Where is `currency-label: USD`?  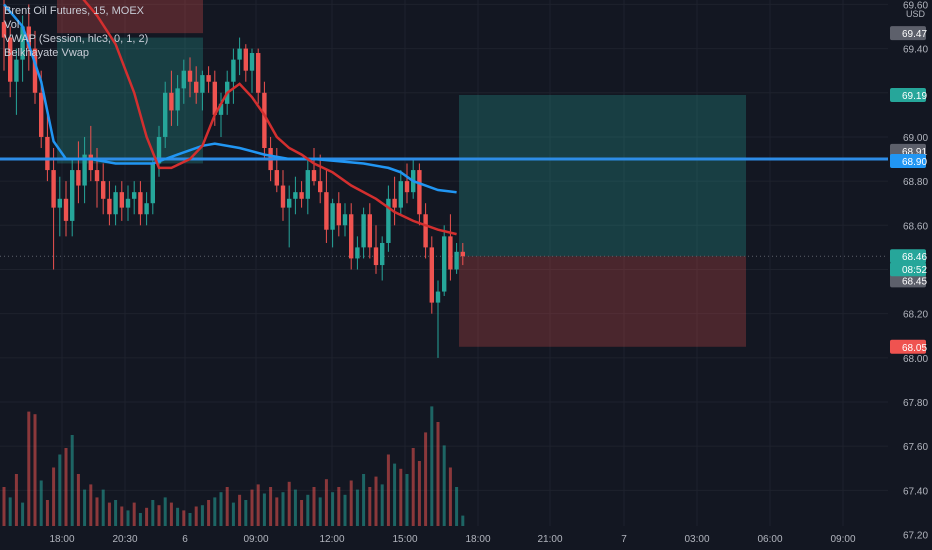 currency-label: USD is located at coordinates (916, 14).